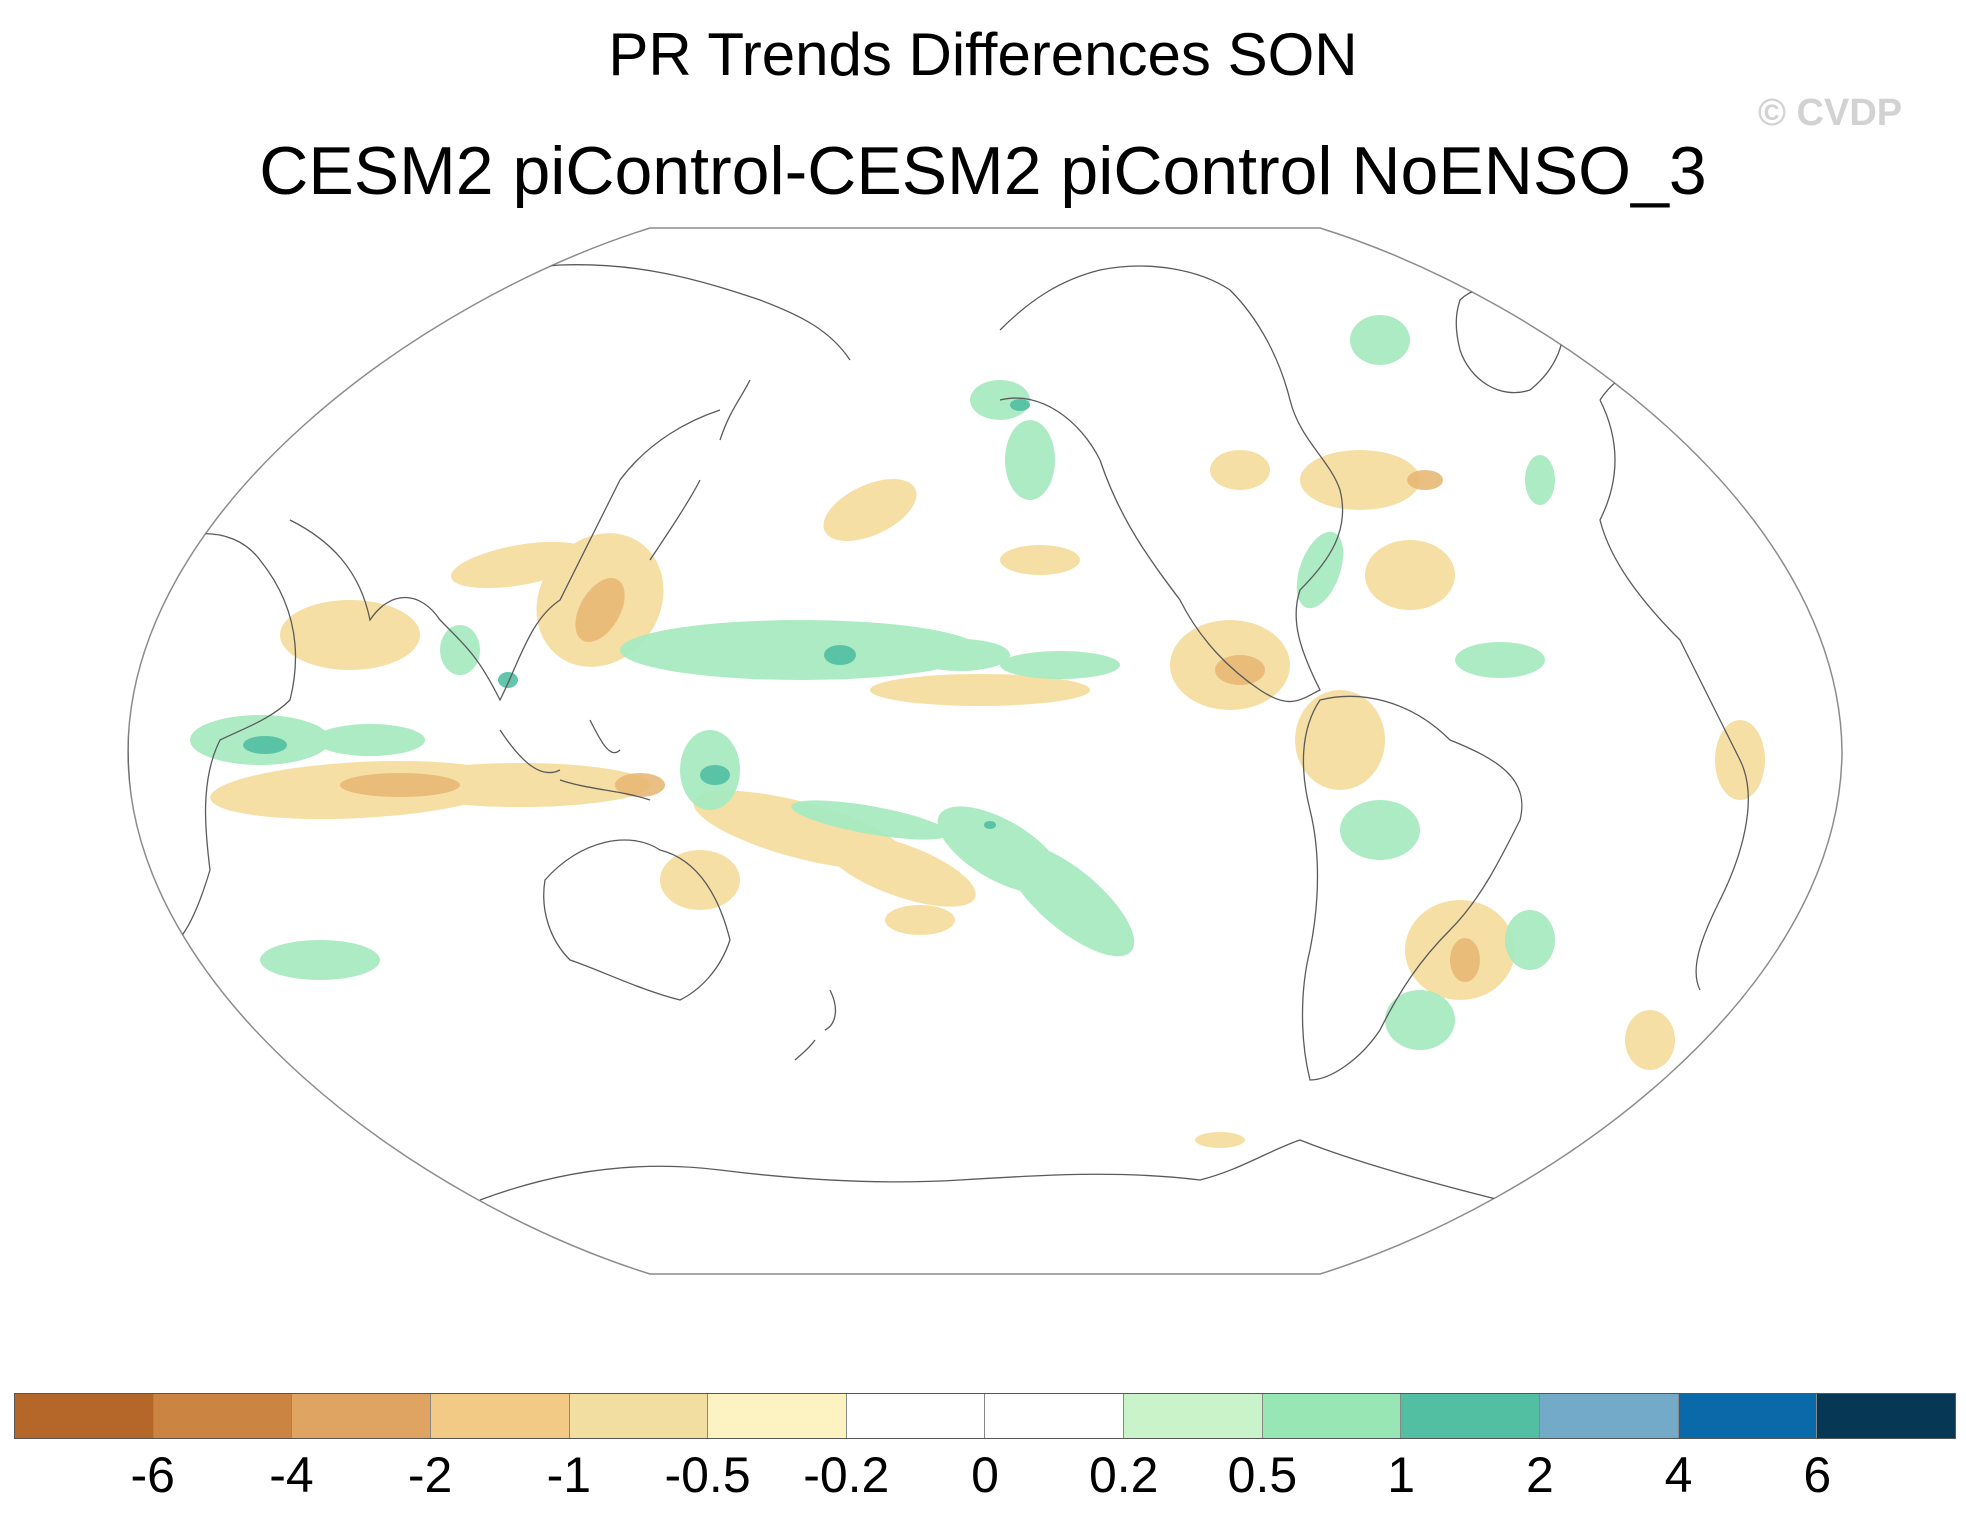 The height and width of the screenshot is (1520, 1966). Describe the element at coordinates (983, 54) in the screenshot. I see `map-title: PR Trends Differences SON` at that location.